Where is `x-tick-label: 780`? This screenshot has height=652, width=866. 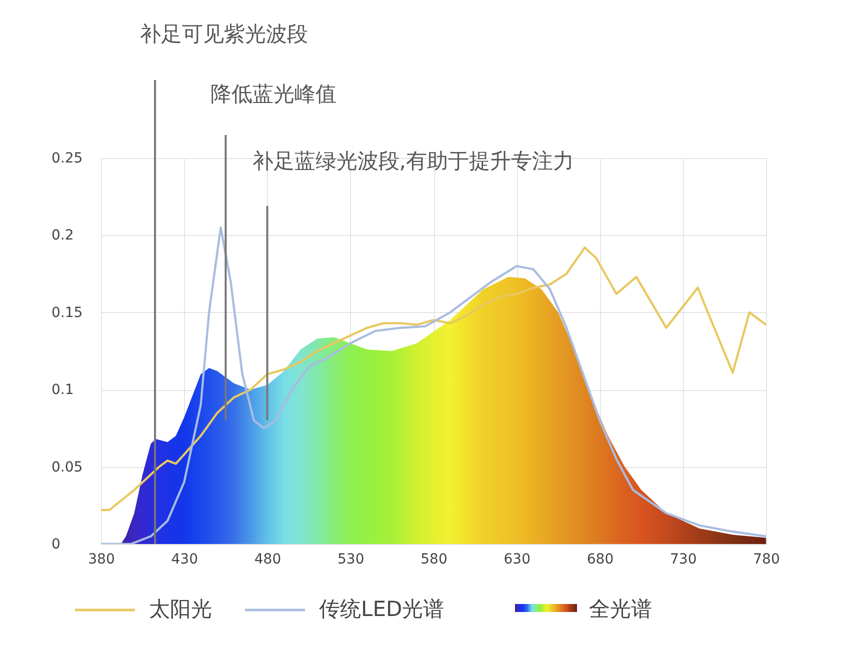 x-tick-label: 780 is located at coordinates (766, 560).